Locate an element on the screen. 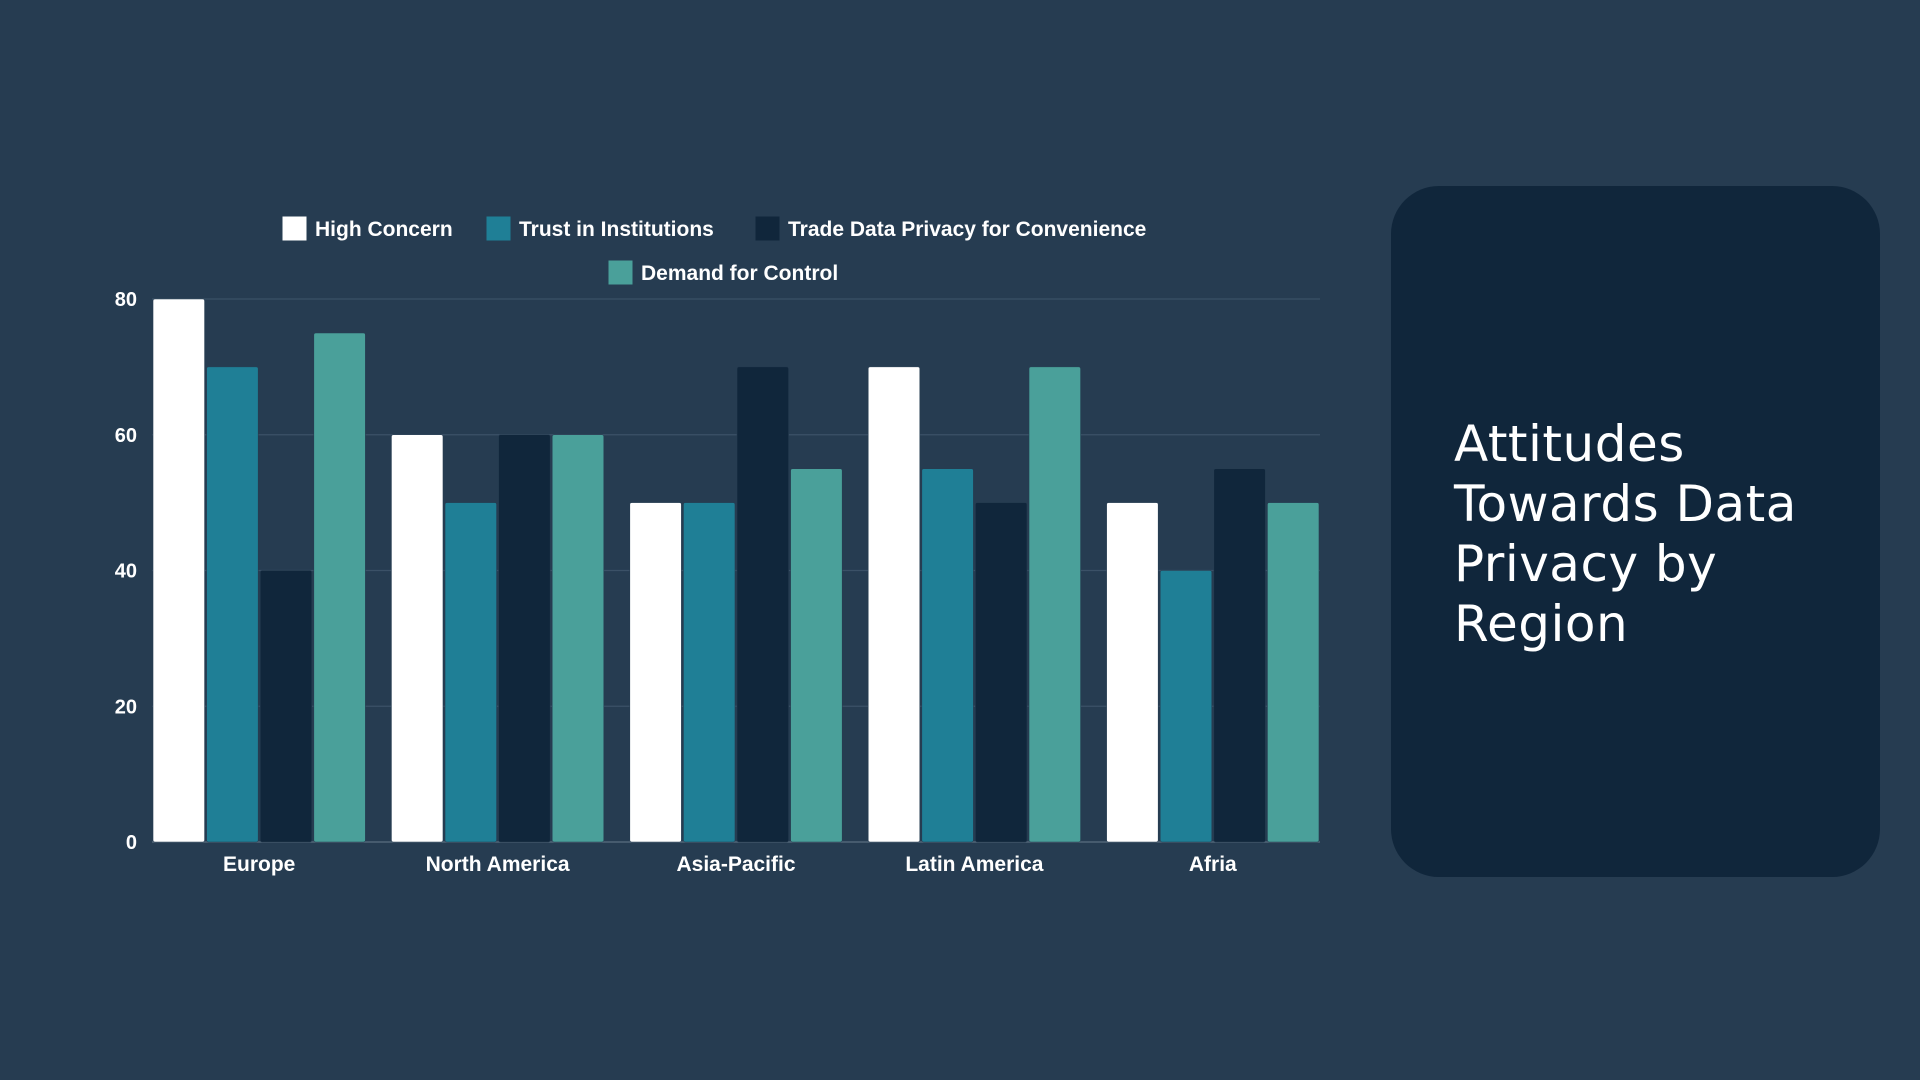  legend-label: Trade Data Privacy for Convenience is located at coordinates (967, 229).